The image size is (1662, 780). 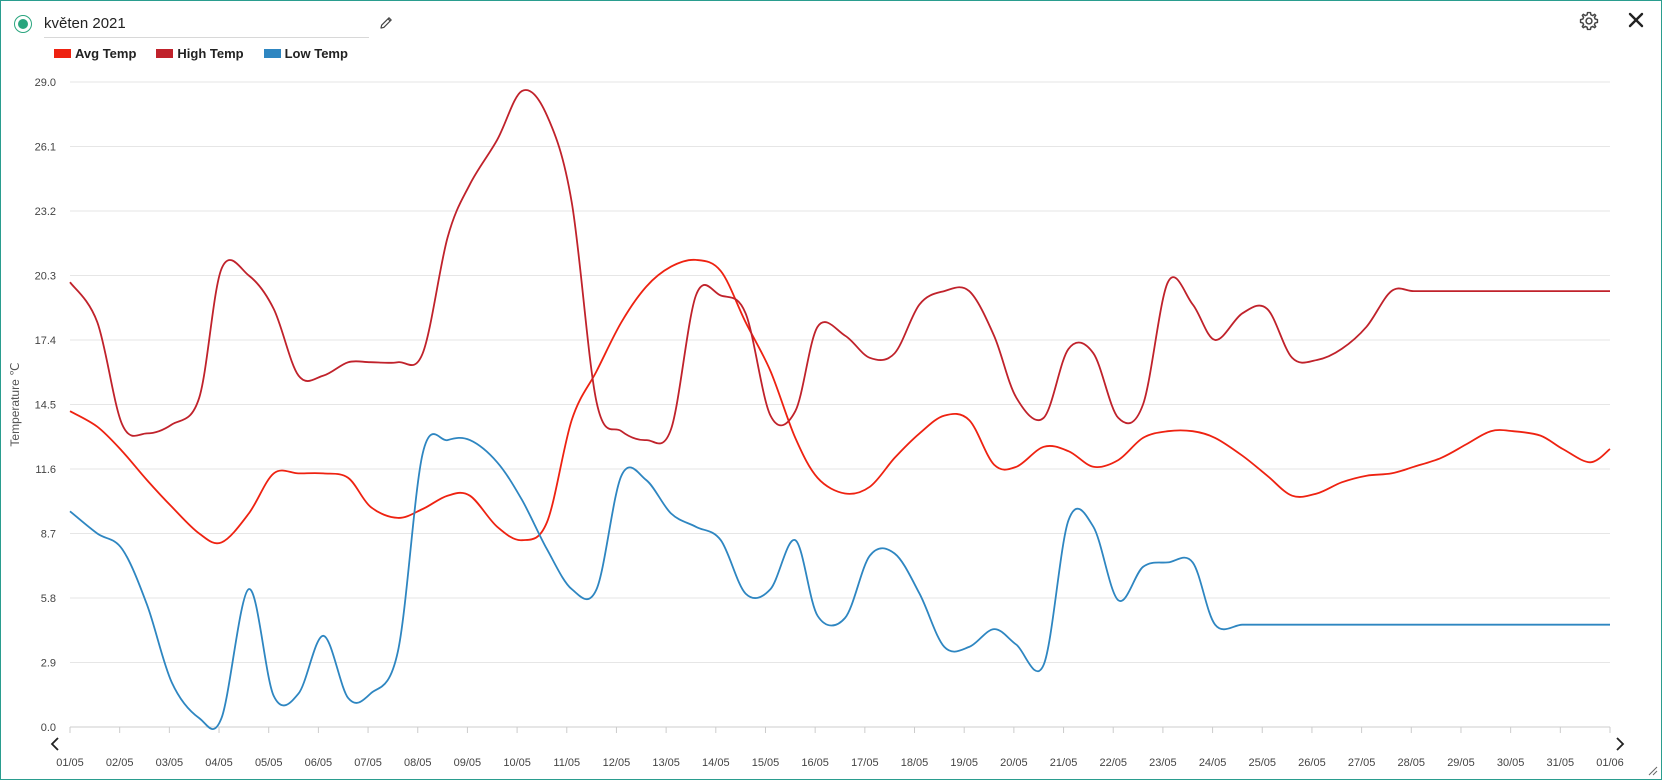 What do you see at coordinates (316, 53) in the screenshot?
I see `legend-label: Low Temp` at bounding box center [316, 53].